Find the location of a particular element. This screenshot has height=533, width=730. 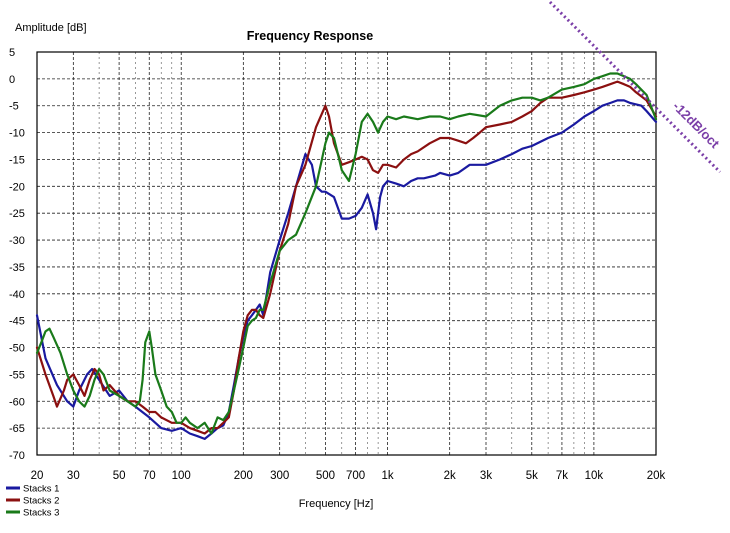

x-tick-label: 200 is located at coordinates (243, 476).